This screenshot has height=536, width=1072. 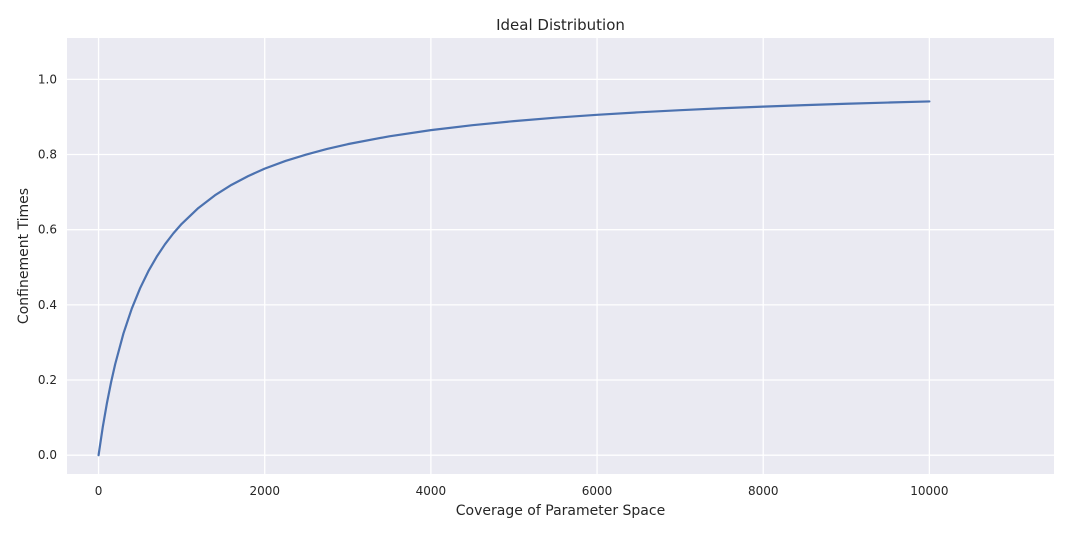 I want to click on x-tick-label: 10000, so click(x=929, y=491).